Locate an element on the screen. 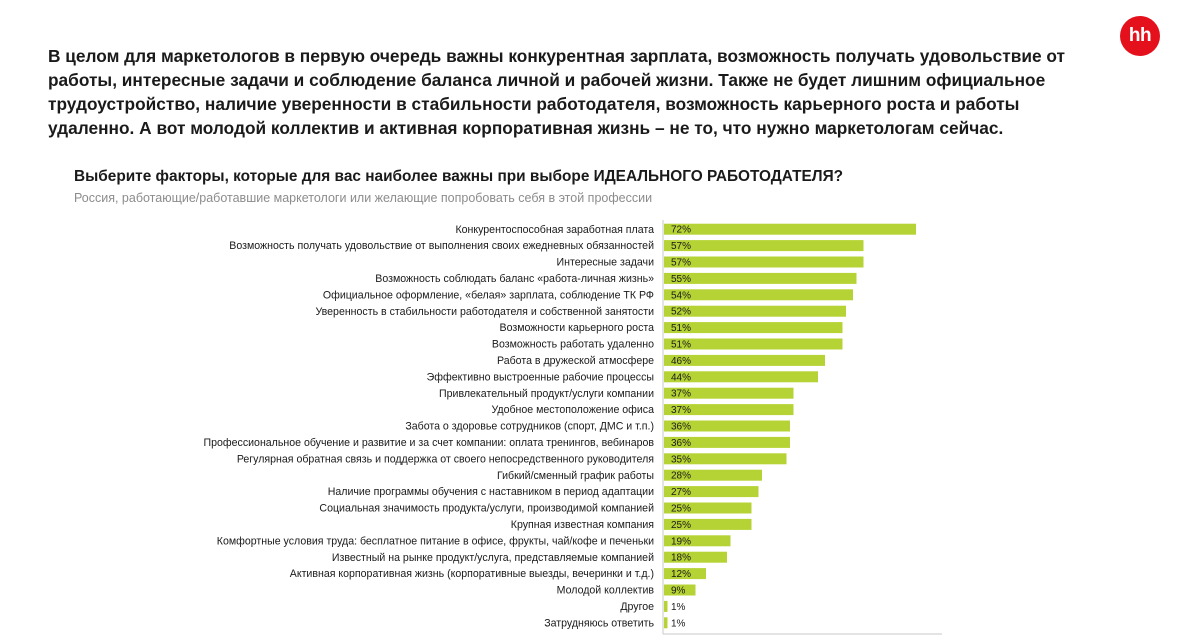  logo-text: hh is located at coordinates (1140, 35).